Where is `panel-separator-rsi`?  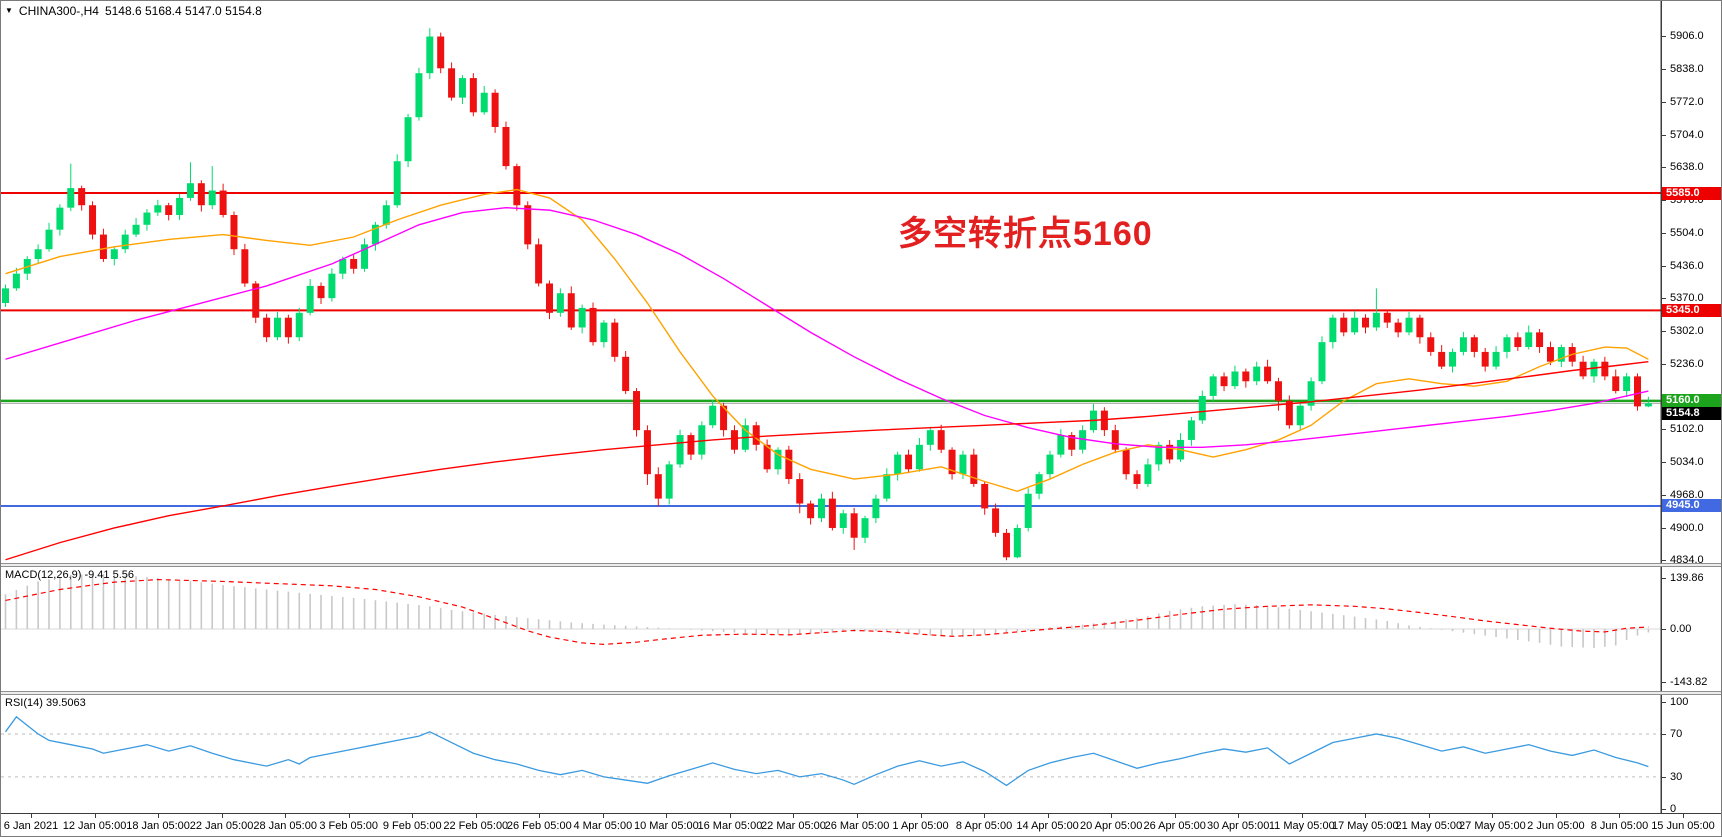 panel-separator-rsi is located at coordinates (861, 693).